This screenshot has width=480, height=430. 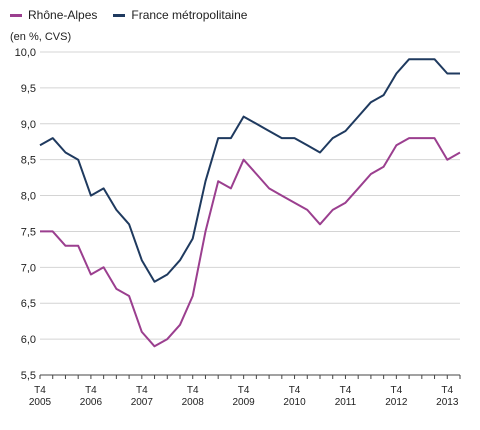 I want to click on y-tick-label: 5,5, so click(x=28, y=376).